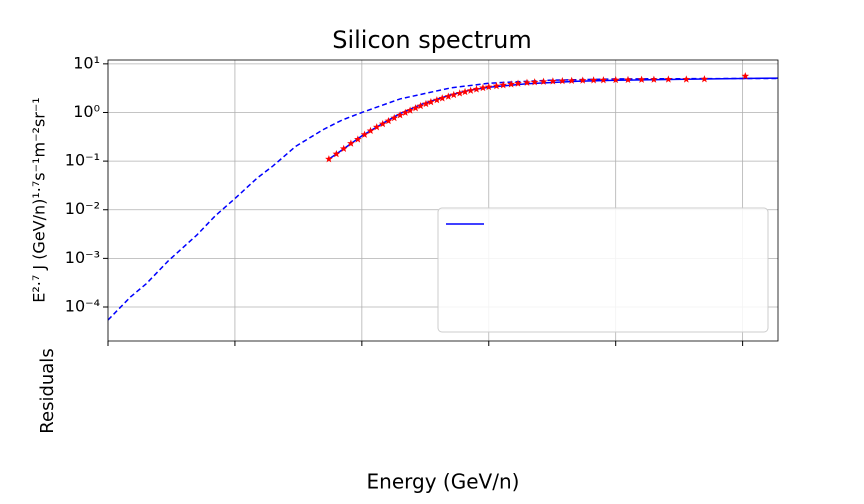  Describe the element at coordinates (39, 199) in the screenshot. I see `y-axis-label: E²·⁷ J (GeV/n)¹·⁷s⁻¹m⁻²sr⁻¹` at that location.